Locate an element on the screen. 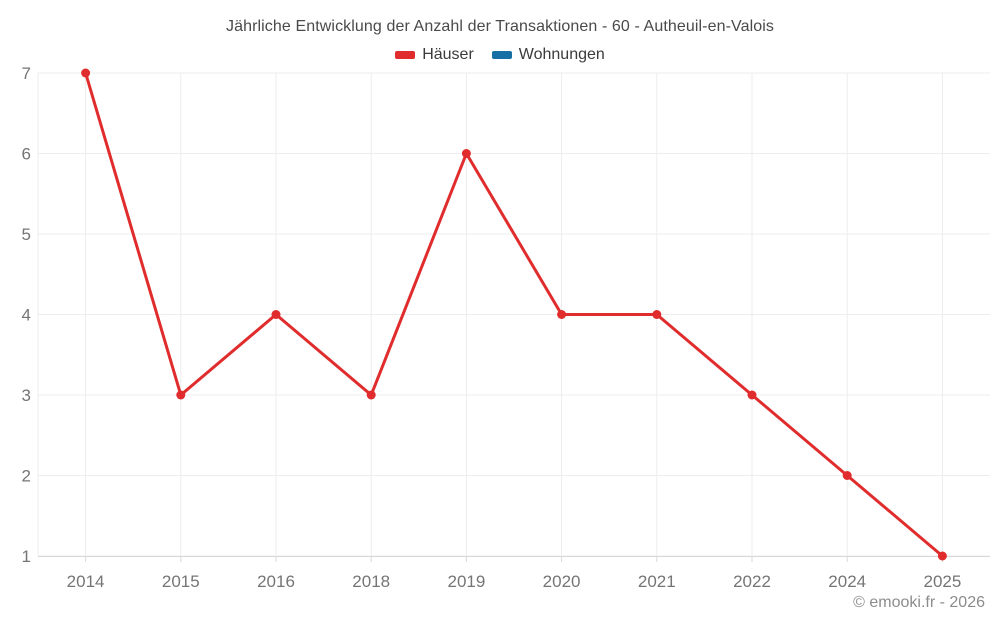  svg-text: 2014 is located at coordinates (86, 581).